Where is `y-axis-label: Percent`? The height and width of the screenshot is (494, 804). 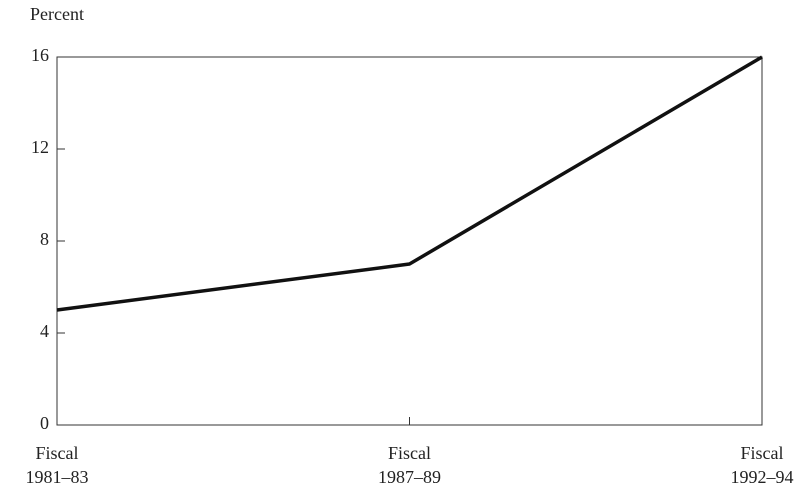
y-axis-label: Percent is located at coordinates (57, 14).